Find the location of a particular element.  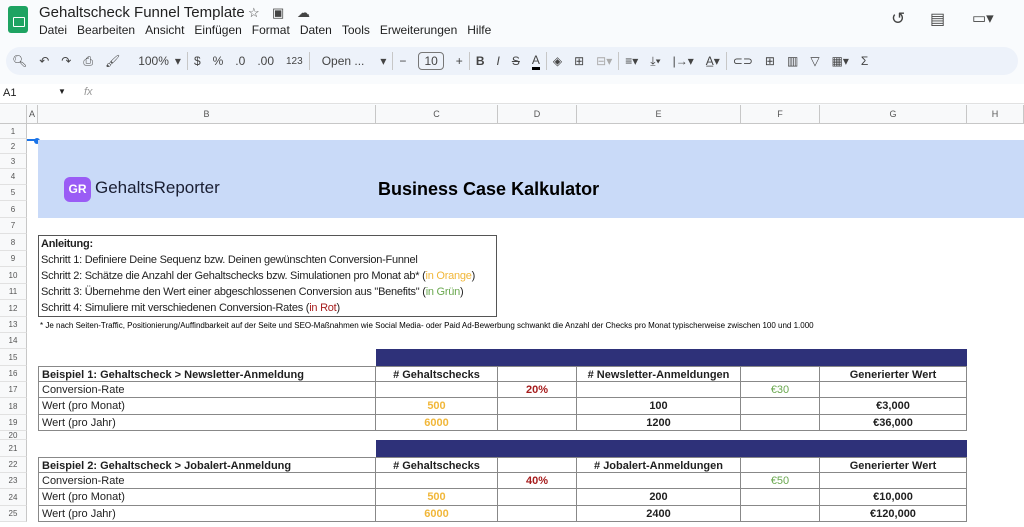

more-formats-button: 123 is located at coordinates (294, 61).